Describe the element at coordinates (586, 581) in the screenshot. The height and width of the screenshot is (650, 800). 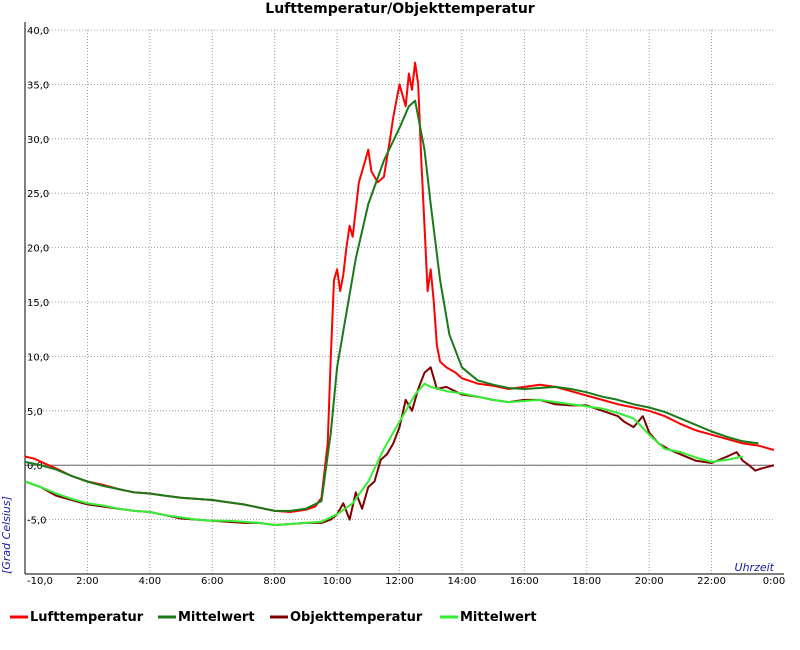
I see `x-tick-label: 18:00` at that location.